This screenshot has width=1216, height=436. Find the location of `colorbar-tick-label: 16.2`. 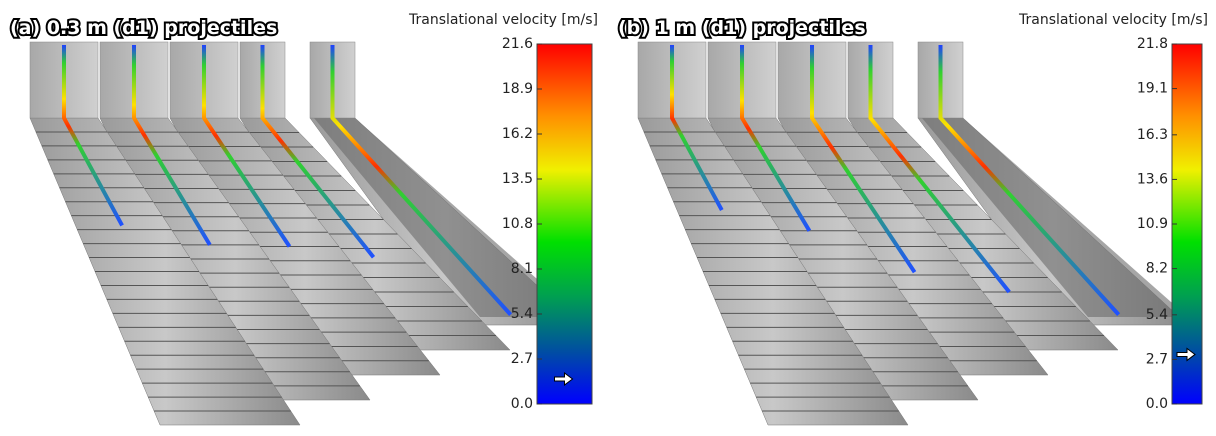

colorbar-tick-label: 16.2 is located at coordinates (517, 134).